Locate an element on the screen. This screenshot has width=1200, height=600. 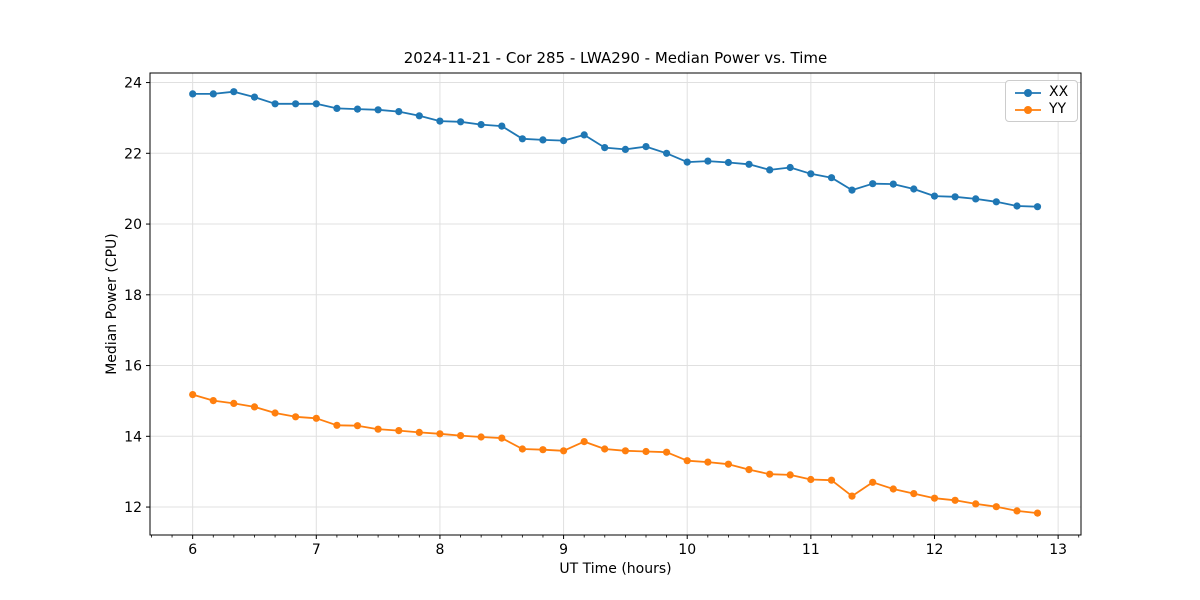
svg-text: 11 is located at coordinates (811, 550).